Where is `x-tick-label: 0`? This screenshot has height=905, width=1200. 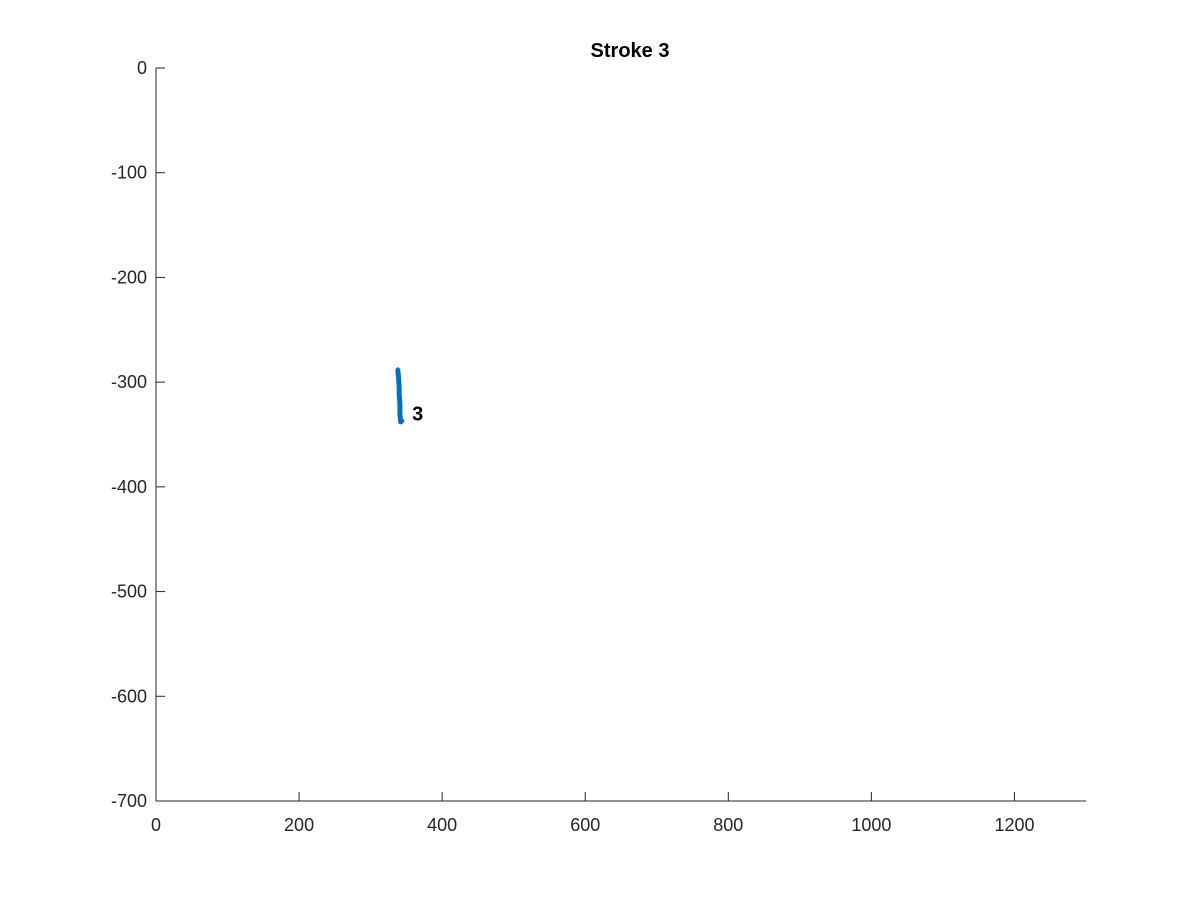
x-tick-label: 0 is located at coordinates (156, 825).